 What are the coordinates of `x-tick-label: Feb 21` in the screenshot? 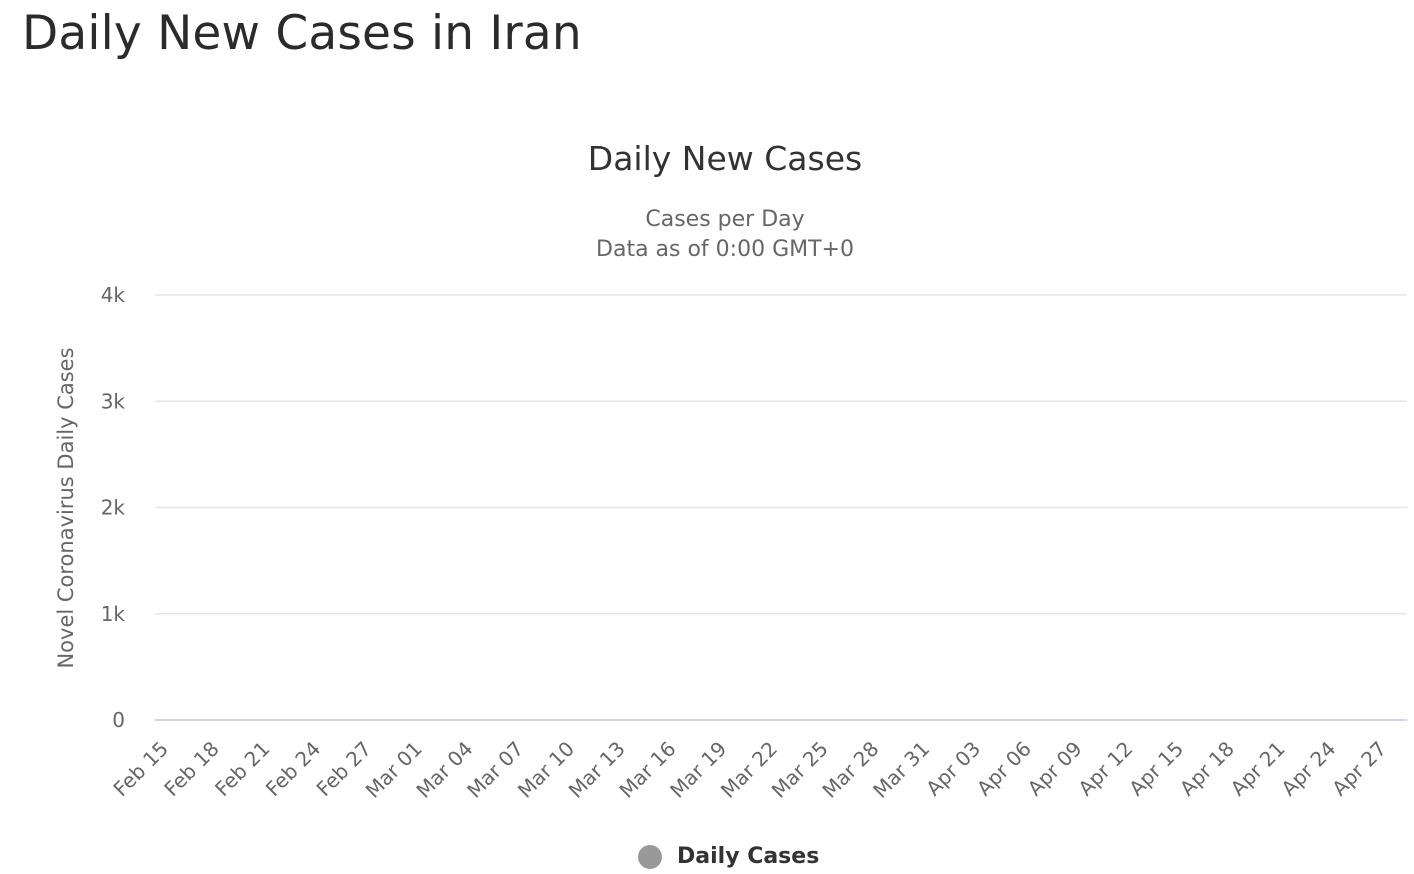 It's located at (242, 769).